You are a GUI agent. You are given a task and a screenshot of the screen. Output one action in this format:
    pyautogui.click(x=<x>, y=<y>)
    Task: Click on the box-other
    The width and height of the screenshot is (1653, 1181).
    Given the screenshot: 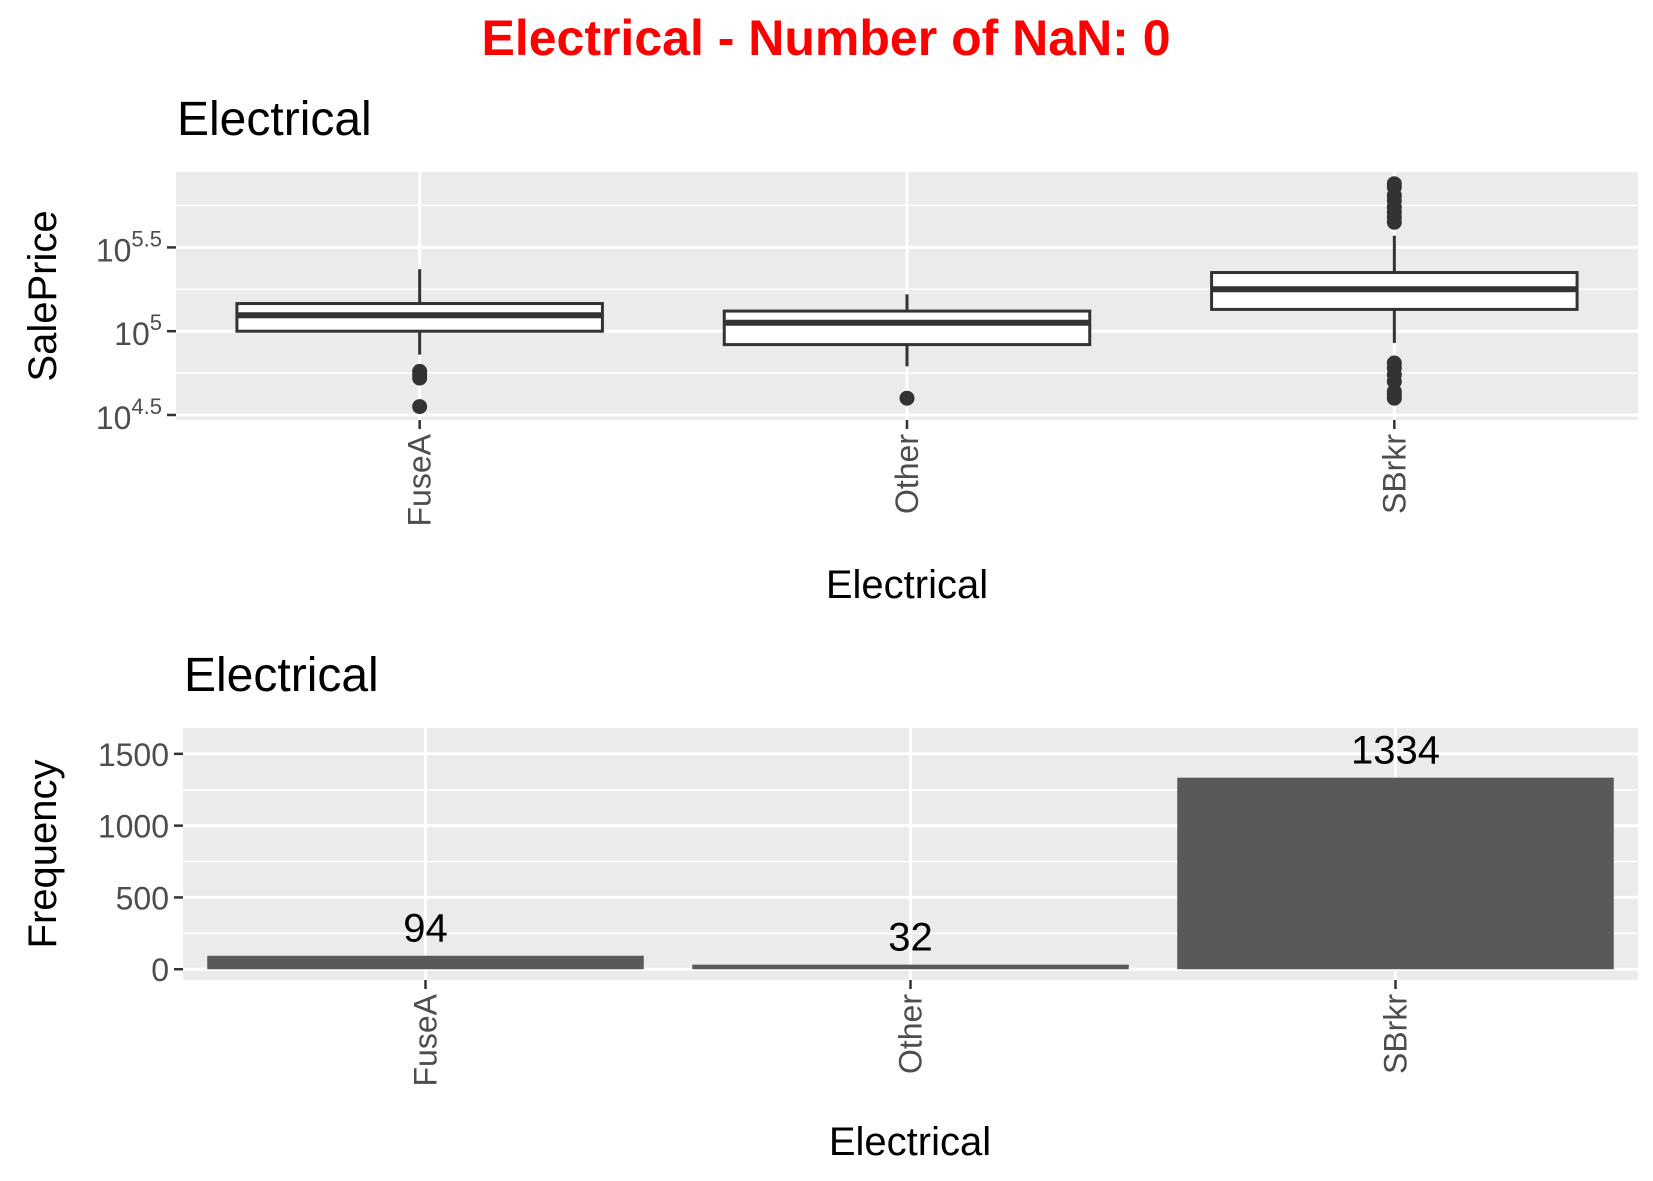 What is the action you would take?
    pyautogui.click(x=907, y=350)
    